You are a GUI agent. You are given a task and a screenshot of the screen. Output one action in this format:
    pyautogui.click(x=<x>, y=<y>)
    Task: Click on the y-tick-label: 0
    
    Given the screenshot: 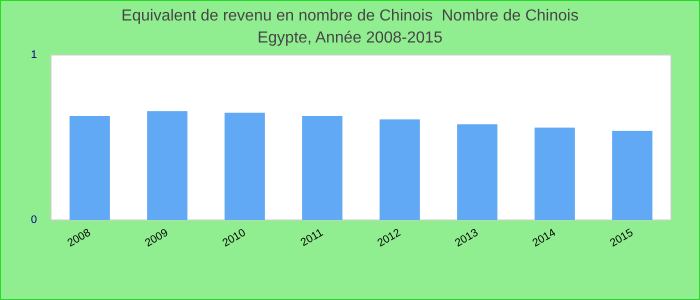 What is the action you would take?
    pyautogui.click(x=33, y=220)
    